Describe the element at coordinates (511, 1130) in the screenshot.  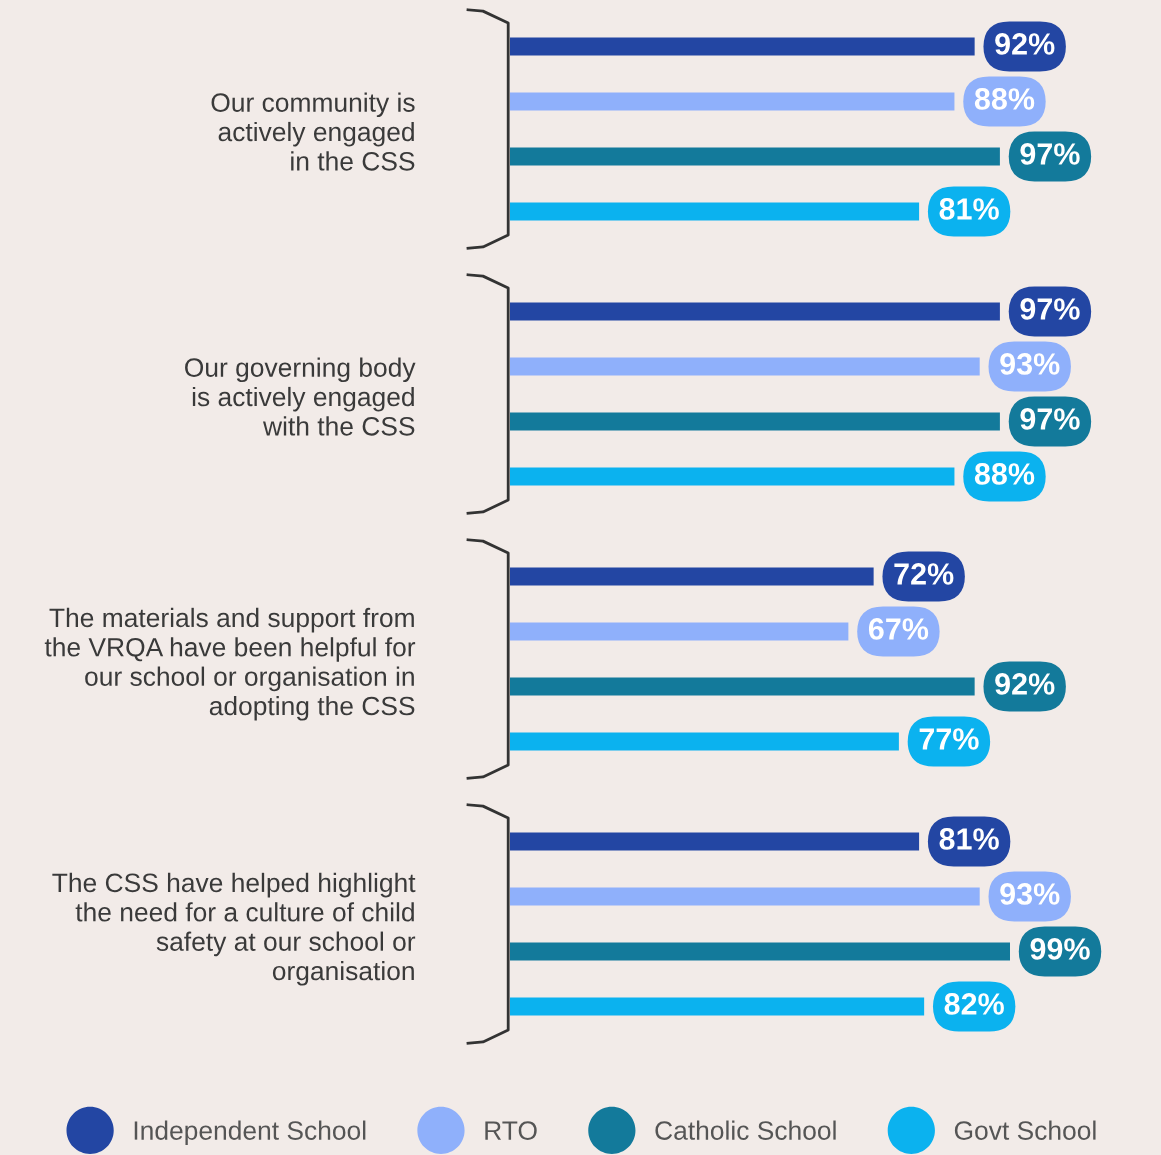
I see `legend-label: RTO` at that location.